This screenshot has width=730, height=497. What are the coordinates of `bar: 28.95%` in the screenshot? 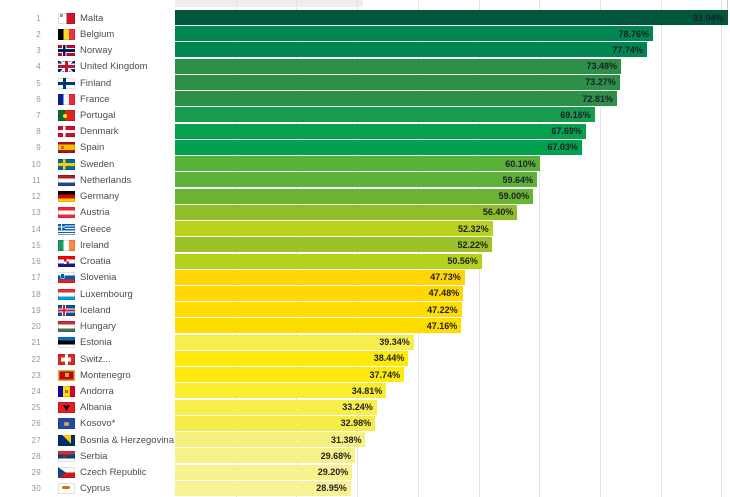 It's located at (263, 488).